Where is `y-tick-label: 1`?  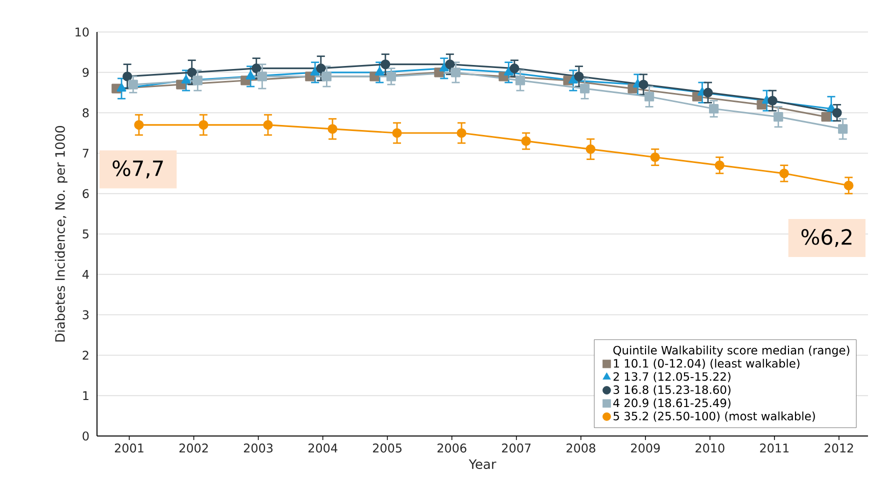
y-tick-label: 1 is located at coordinates (85, 395).